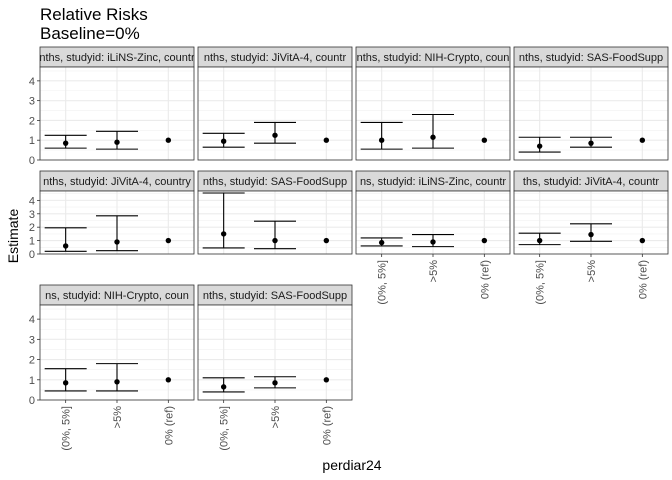  Describe the element at coordinates (117, 58) in the screenshot. I see `facet-strip-label: nths, studyid: iLiNS-Zinc, countr` at that location.